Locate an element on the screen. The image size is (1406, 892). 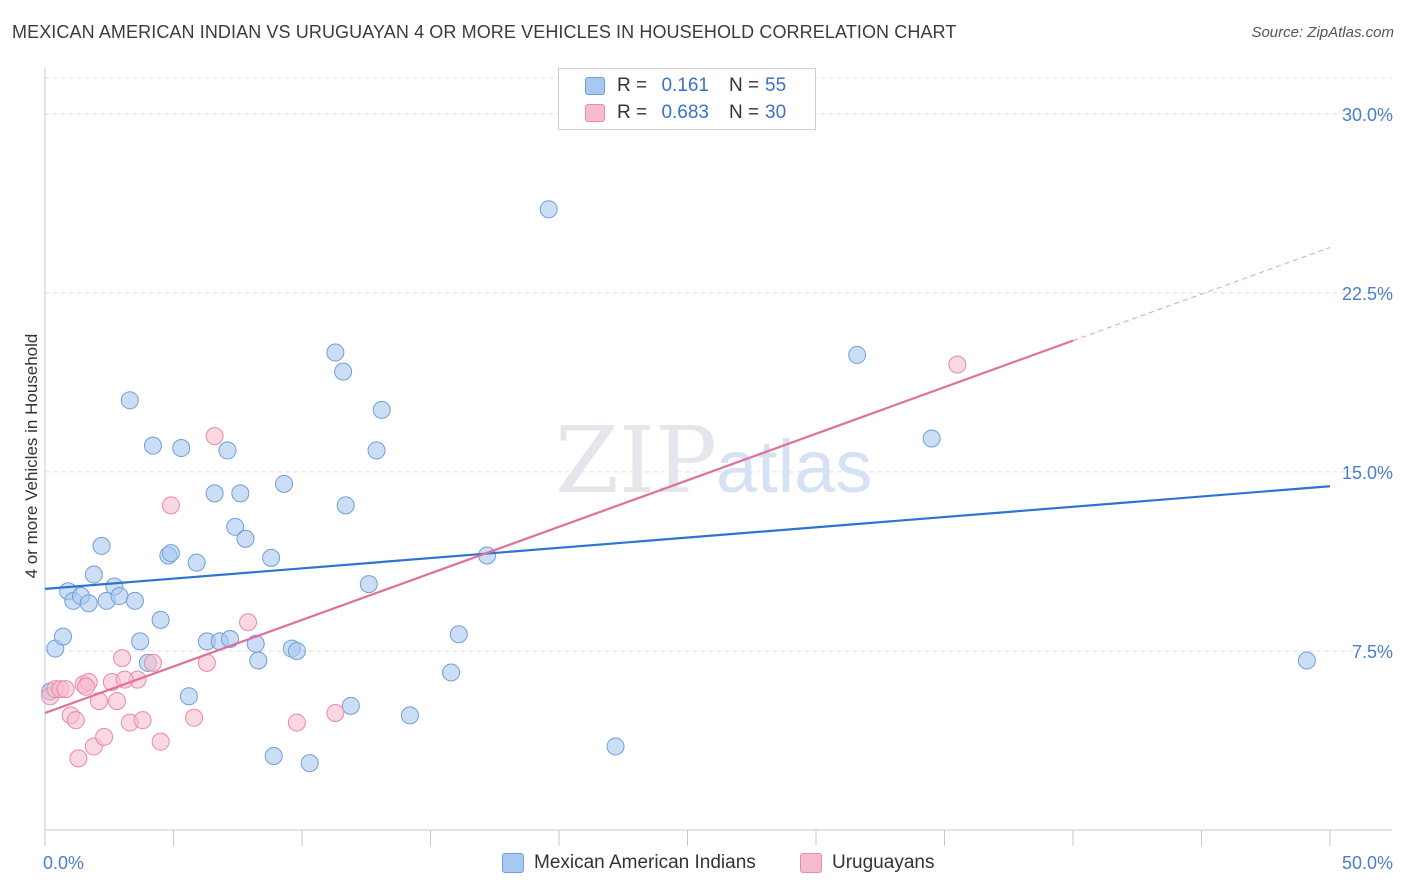
x-tick-label: 0.0% is located at coordinates (63, 863).